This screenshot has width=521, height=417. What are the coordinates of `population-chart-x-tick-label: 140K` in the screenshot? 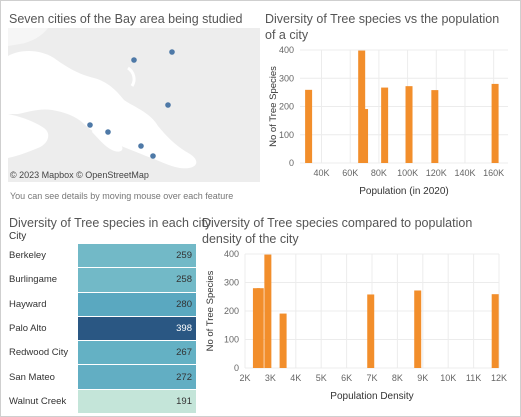 It's located at (464, 173).